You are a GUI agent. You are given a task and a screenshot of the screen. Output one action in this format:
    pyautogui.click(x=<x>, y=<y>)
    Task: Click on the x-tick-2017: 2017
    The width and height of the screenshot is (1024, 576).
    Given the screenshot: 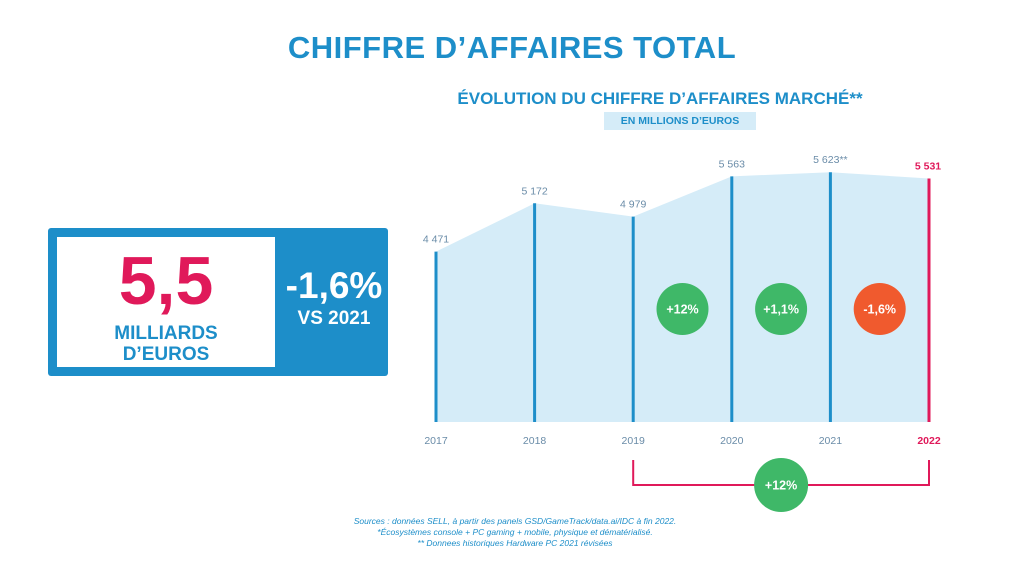 What is the action you would take?
    pyautogui.click(x=436, y=441)
    